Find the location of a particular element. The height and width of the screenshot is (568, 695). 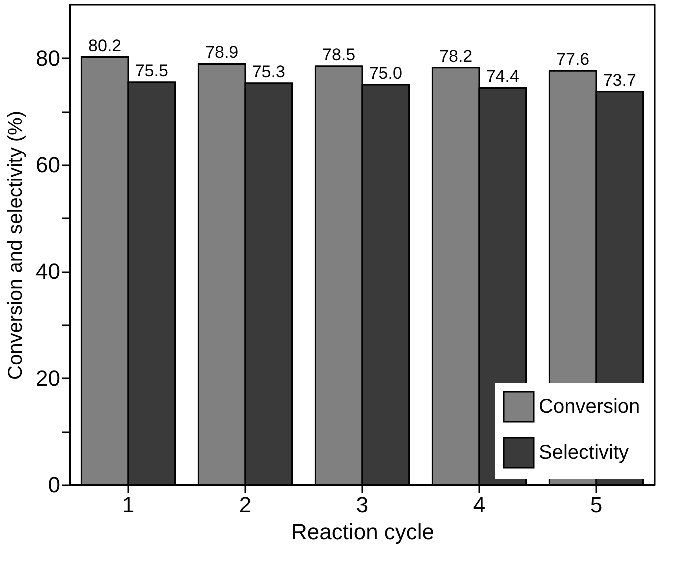

data-label: 74.4 is located at coordinates (503, 76).